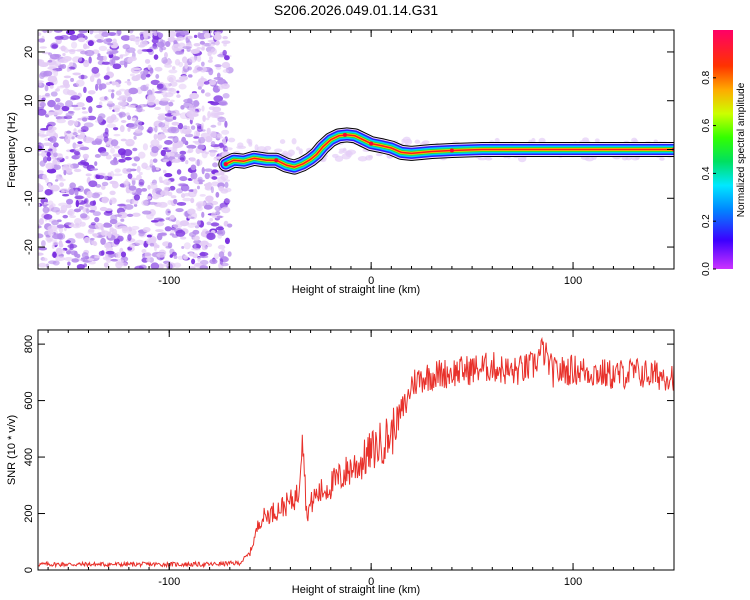 The image size is (750, 600). I want to click on chart-title: S206.2026.049.01.14.G31, so click(356, 10).